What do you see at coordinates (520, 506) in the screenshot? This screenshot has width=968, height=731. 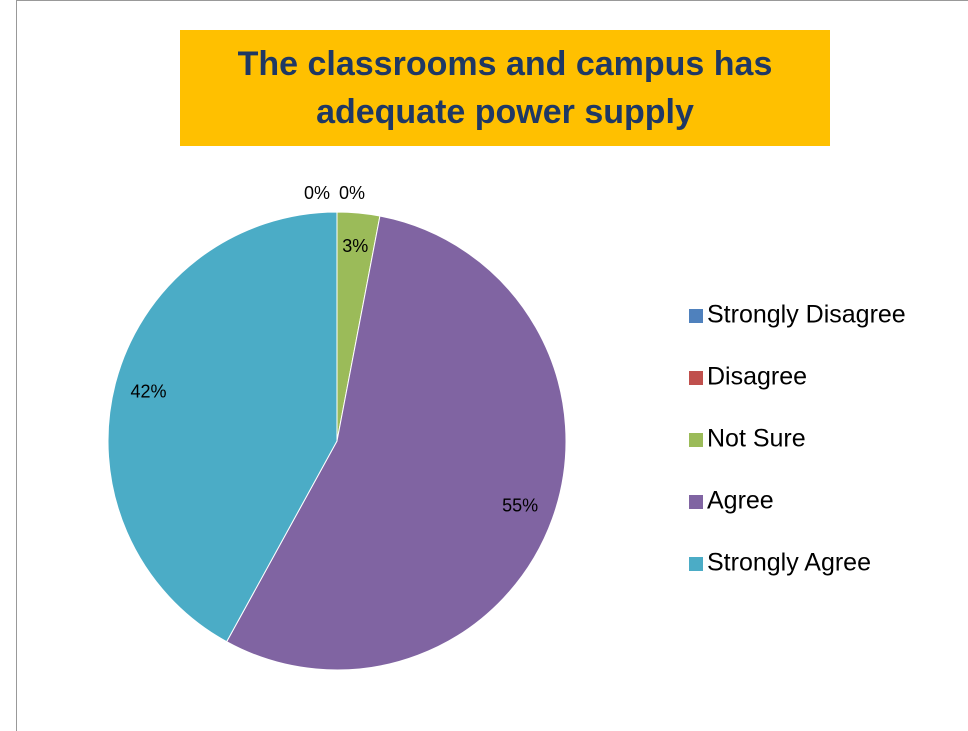 I see `data-label: 55%` at bounding box center [520, 506].